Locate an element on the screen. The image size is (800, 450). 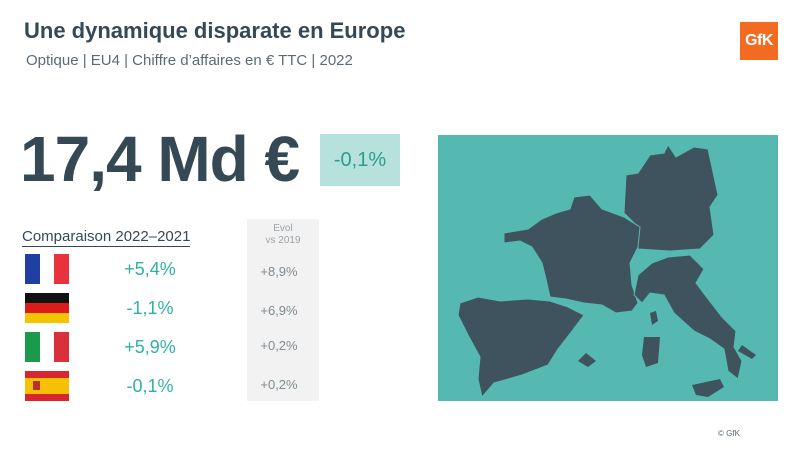
copyright: © GfK is located at coordinates (729, 433).